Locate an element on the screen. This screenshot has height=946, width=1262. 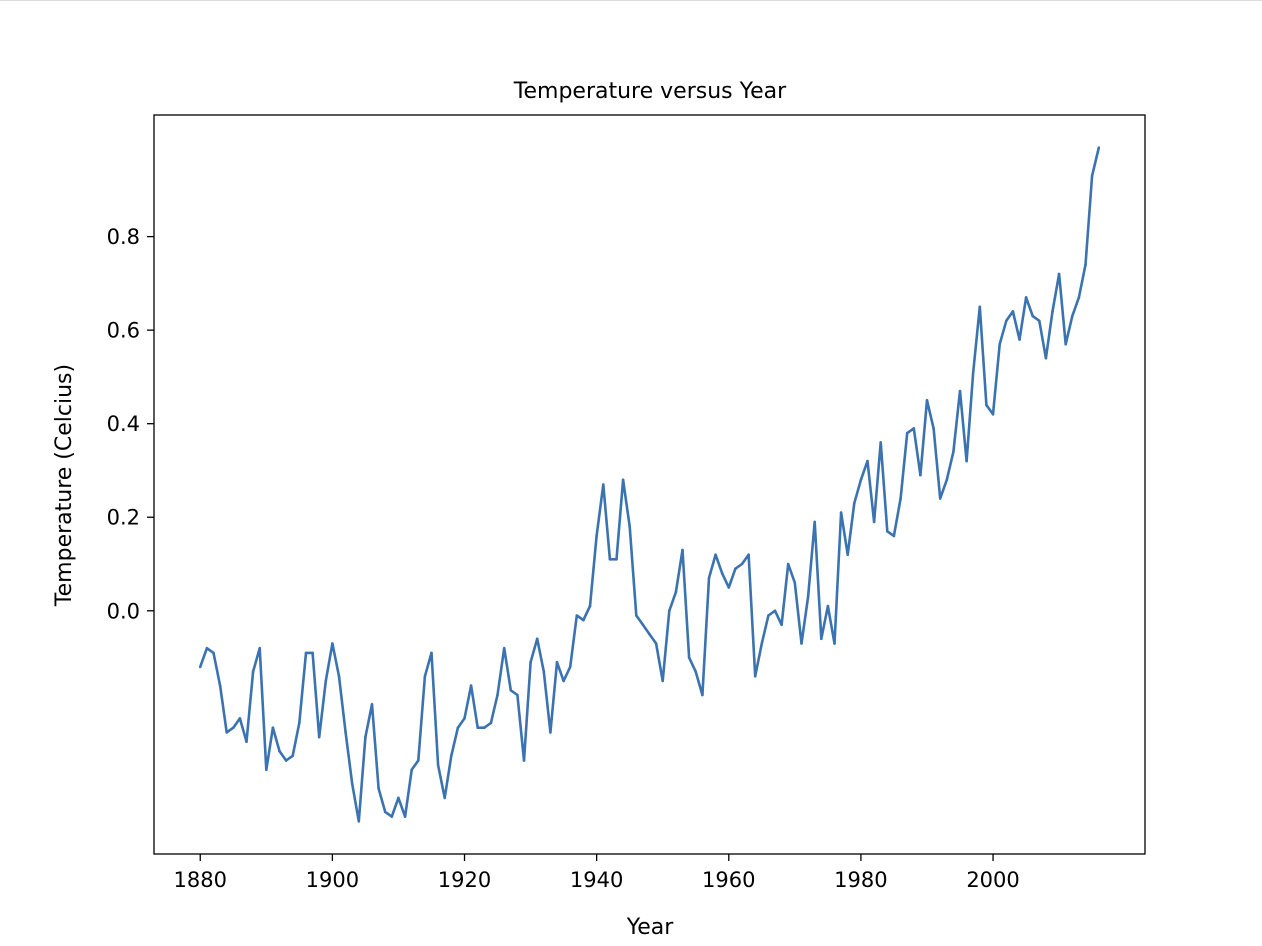
y-tick-label: 0.8 is located at coordinates (123, 237).